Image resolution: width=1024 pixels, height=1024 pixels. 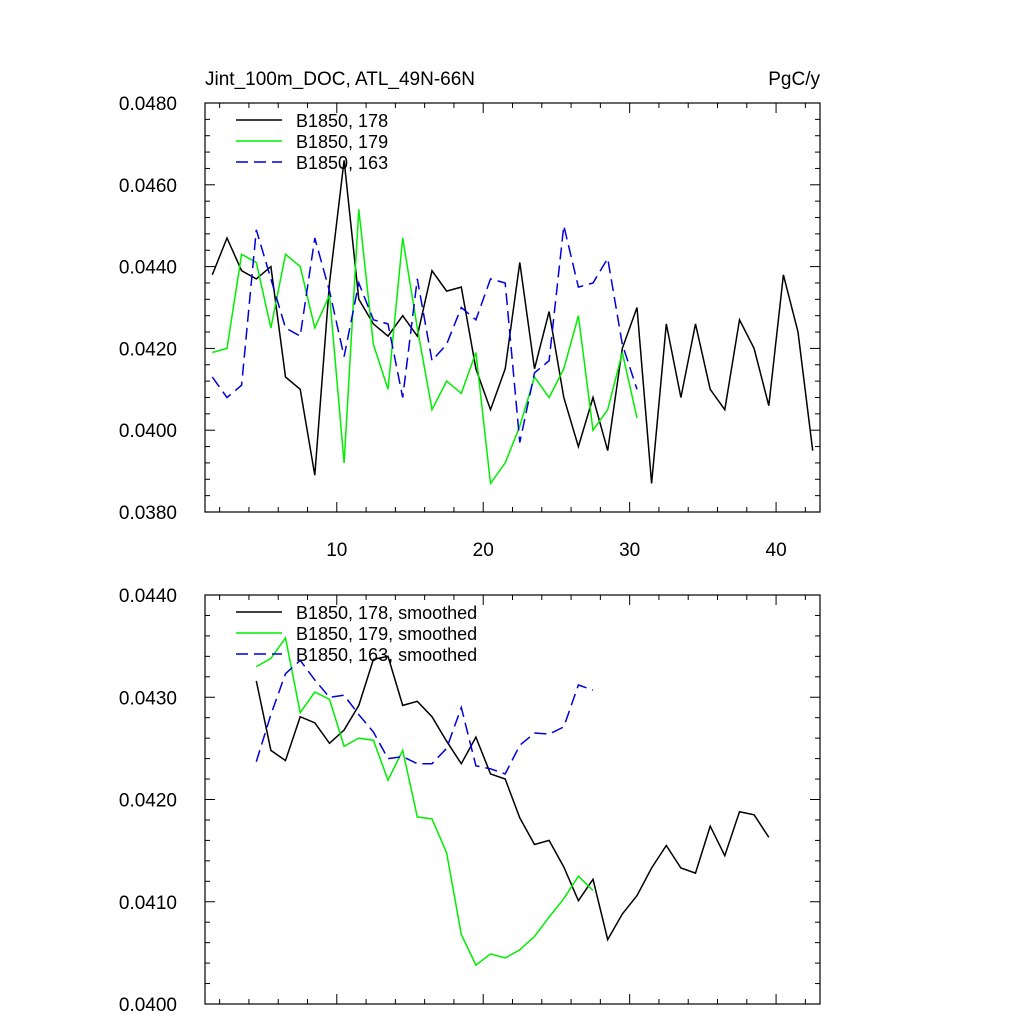 I want to click on legend-label: B1850, 178, so click(x=342, y=121).